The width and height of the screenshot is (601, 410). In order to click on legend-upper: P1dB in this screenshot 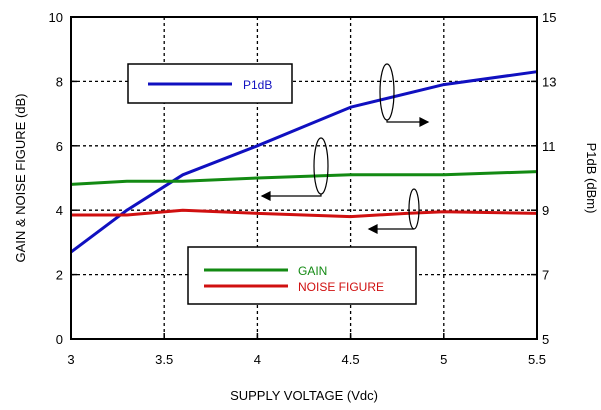, I will do `click(210, 83)`.